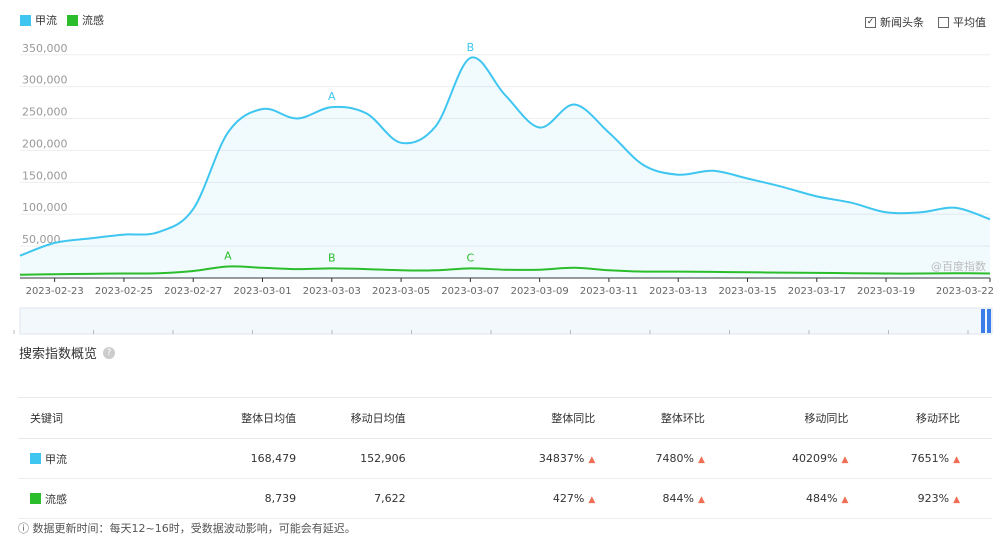  What do you see at coordinates (97, 418) in the screenshot?
I see `col-keyword: 关键词` at bounding box center [97, 418].